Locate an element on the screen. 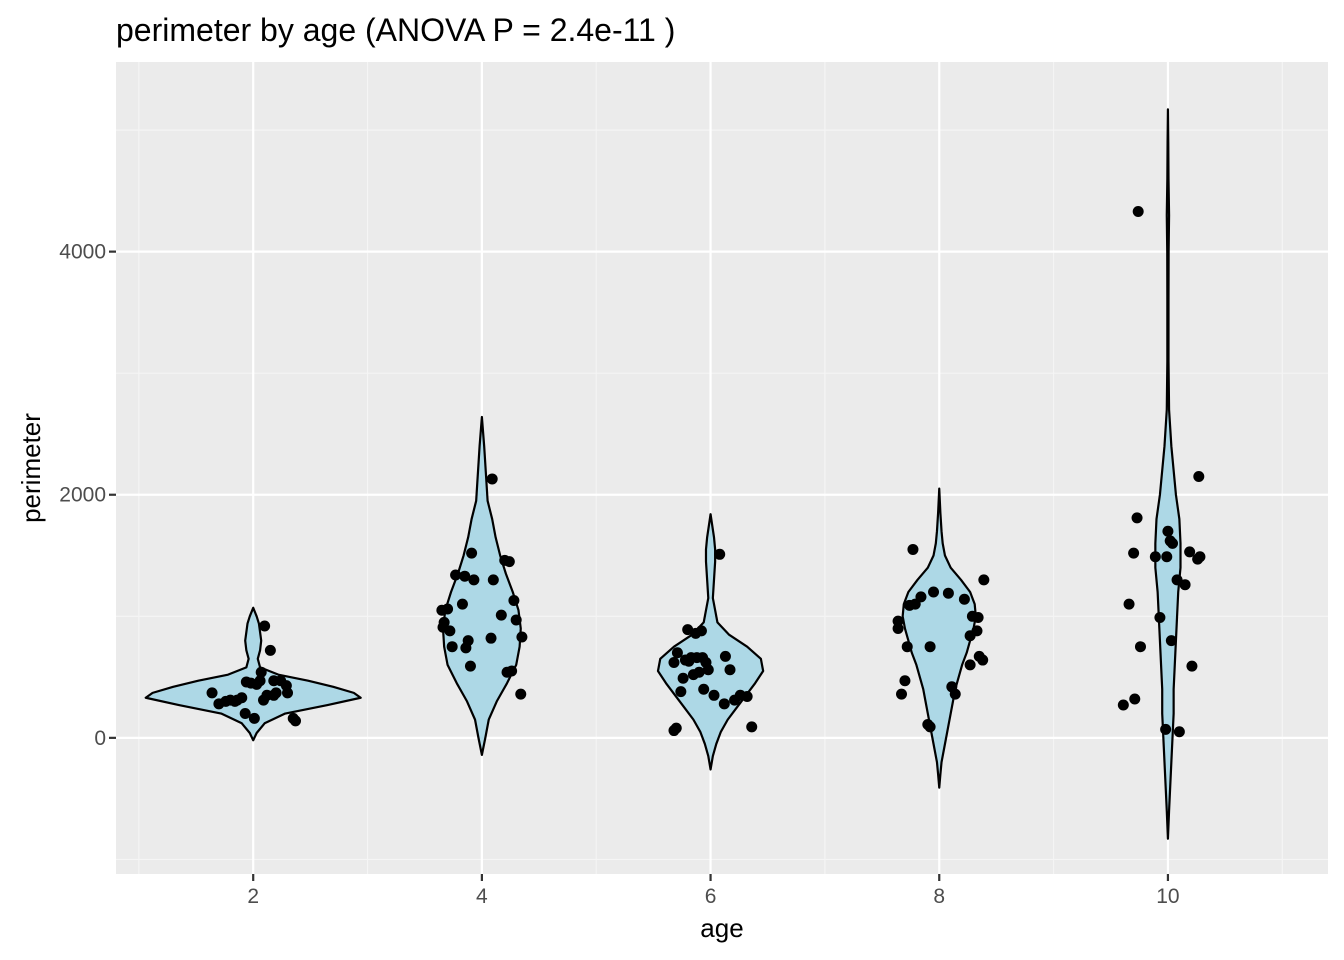 This screenshot has height=960, width=1344. x-tick-label-2: 2 is located at coordinates (253, 896).